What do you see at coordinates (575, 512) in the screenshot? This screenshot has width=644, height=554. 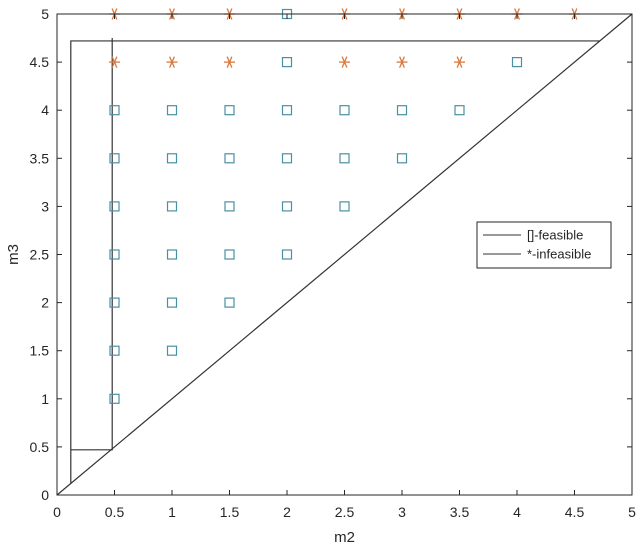 I see `x-tick-label: 4.5` at bounding box center [575, 512].